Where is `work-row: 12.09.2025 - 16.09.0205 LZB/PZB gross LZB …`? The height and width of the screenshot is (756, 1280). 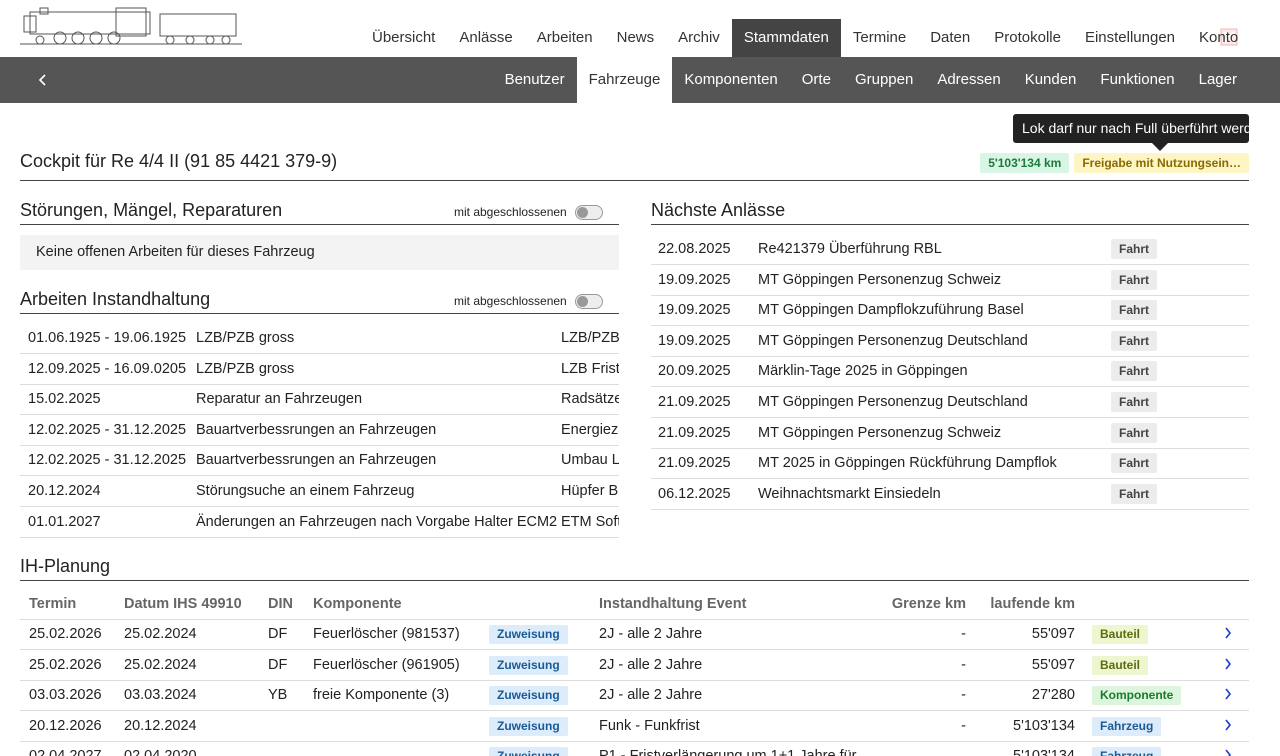 work-row: 12.09.2025 - 16.09.0205 LZB/PZB gross LZB … is located at coordinates (319, 369).